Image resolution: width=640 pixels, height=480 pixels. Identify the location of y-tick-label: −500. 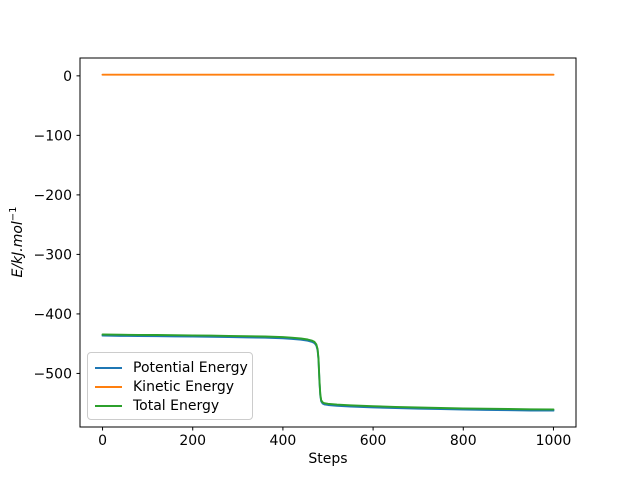
(53, 374).